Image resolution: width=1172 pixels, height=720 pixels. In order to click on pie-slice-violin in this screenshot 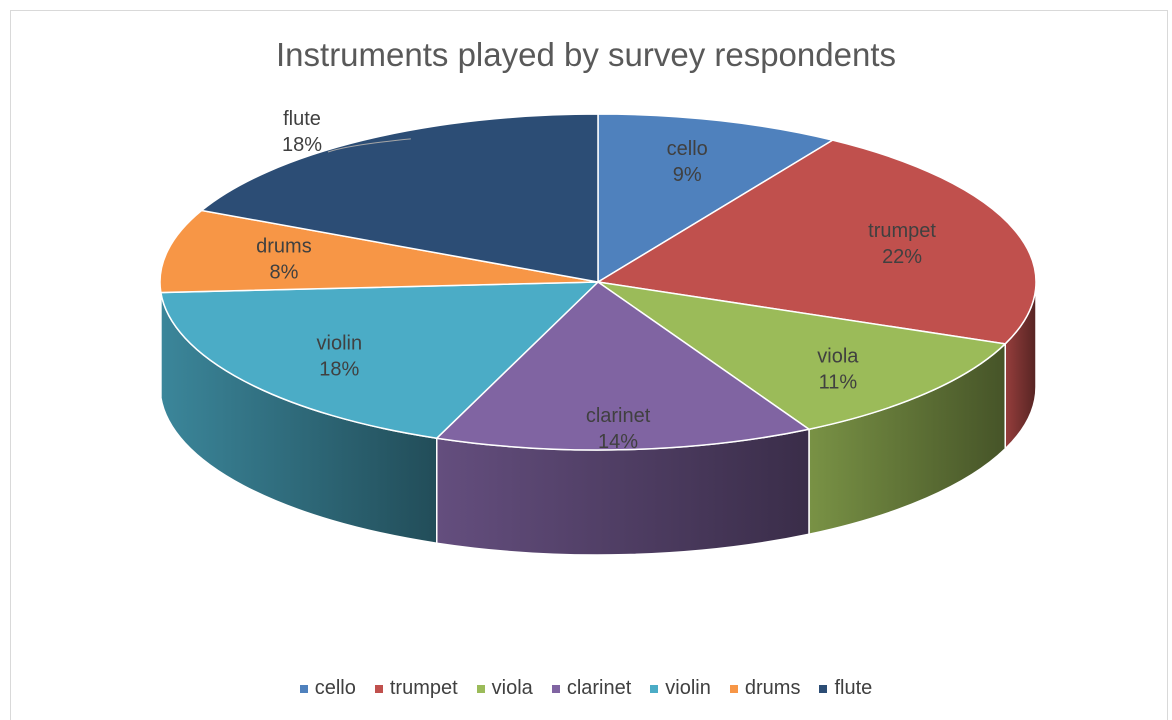, I will do `click(379, 360)`.